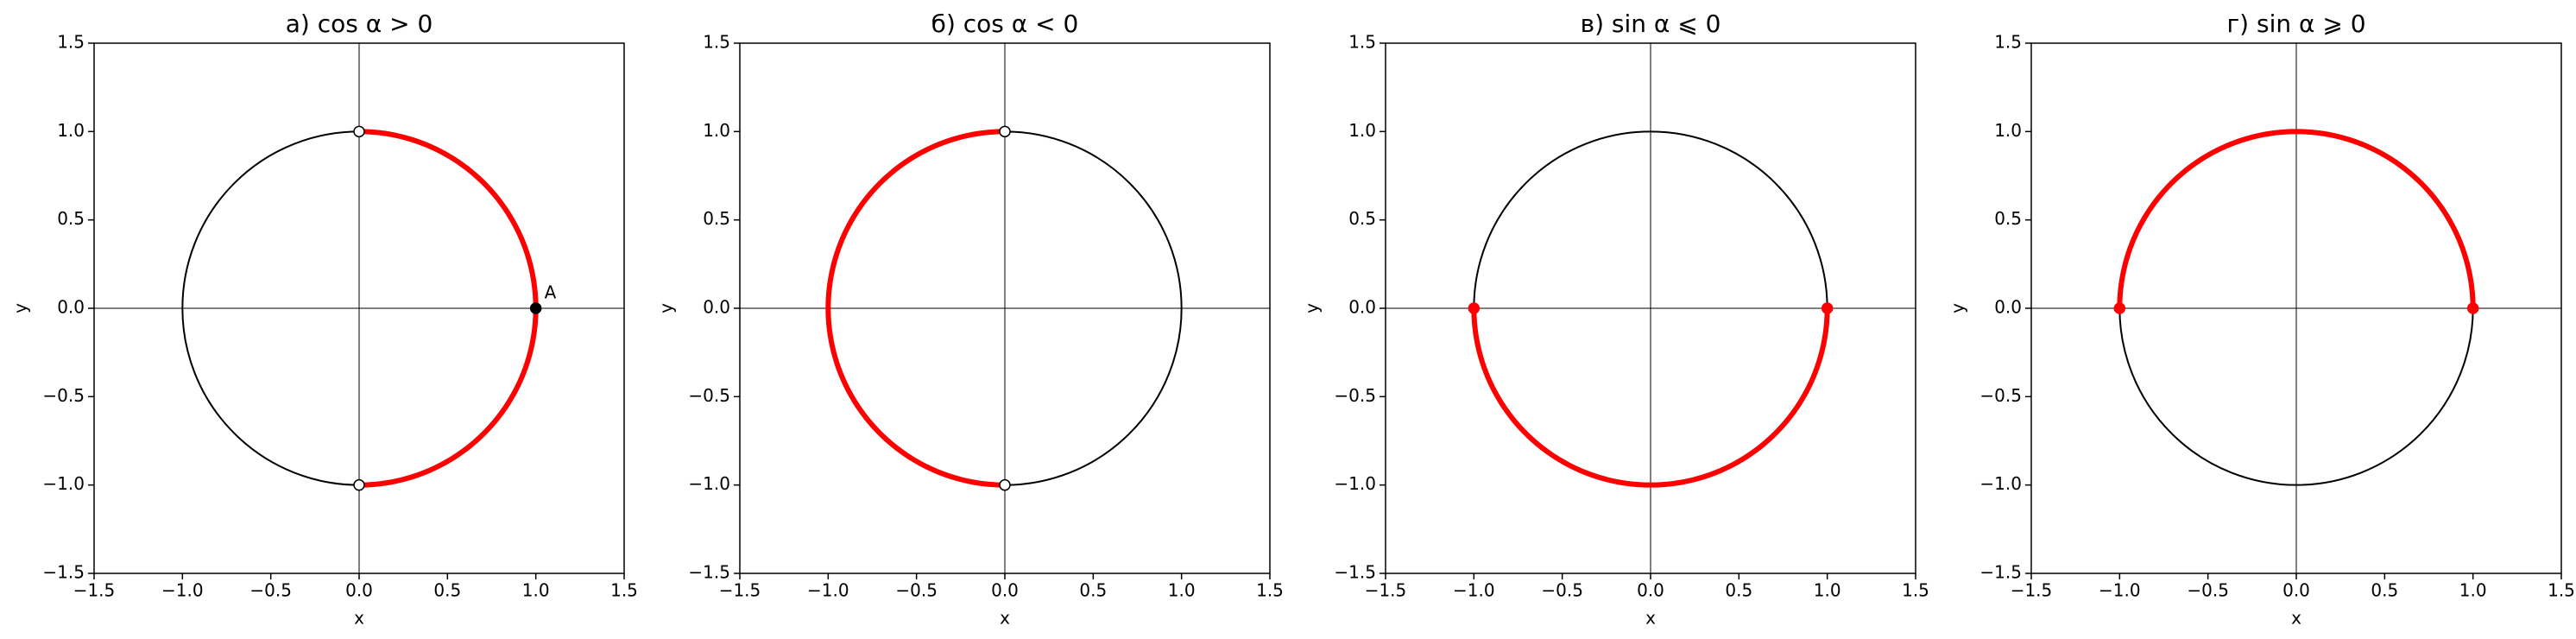 The image size is (2576, 639). Describe the element at coordinates (2295, 23) in the screenshot. I see `subplot-title: г) sin α ⩾ 0` at that location.